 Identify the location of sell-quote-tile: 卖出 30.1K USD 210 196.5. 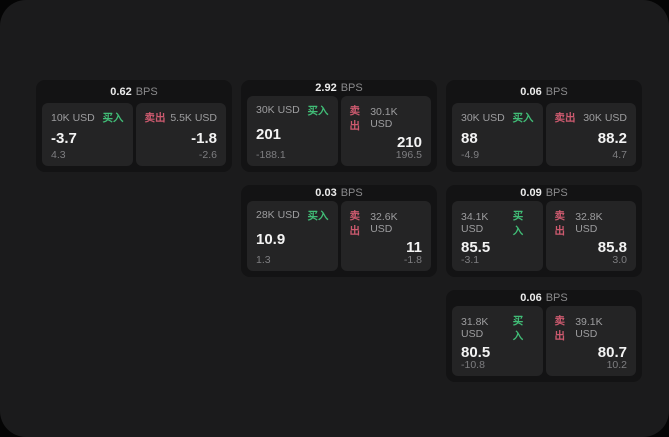
(385, 130).